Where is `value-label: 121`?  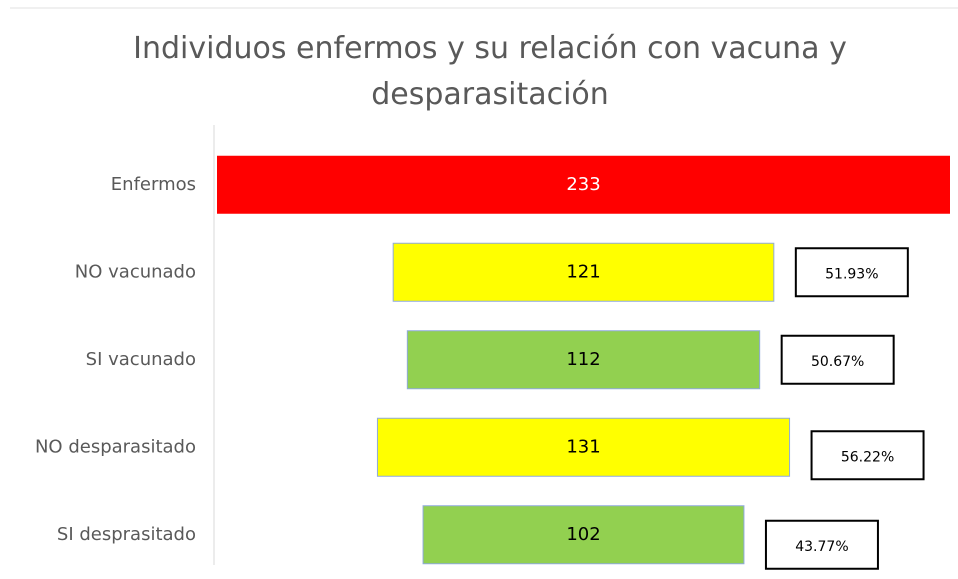 value-label: 121 is located at coordinates (583, 271).